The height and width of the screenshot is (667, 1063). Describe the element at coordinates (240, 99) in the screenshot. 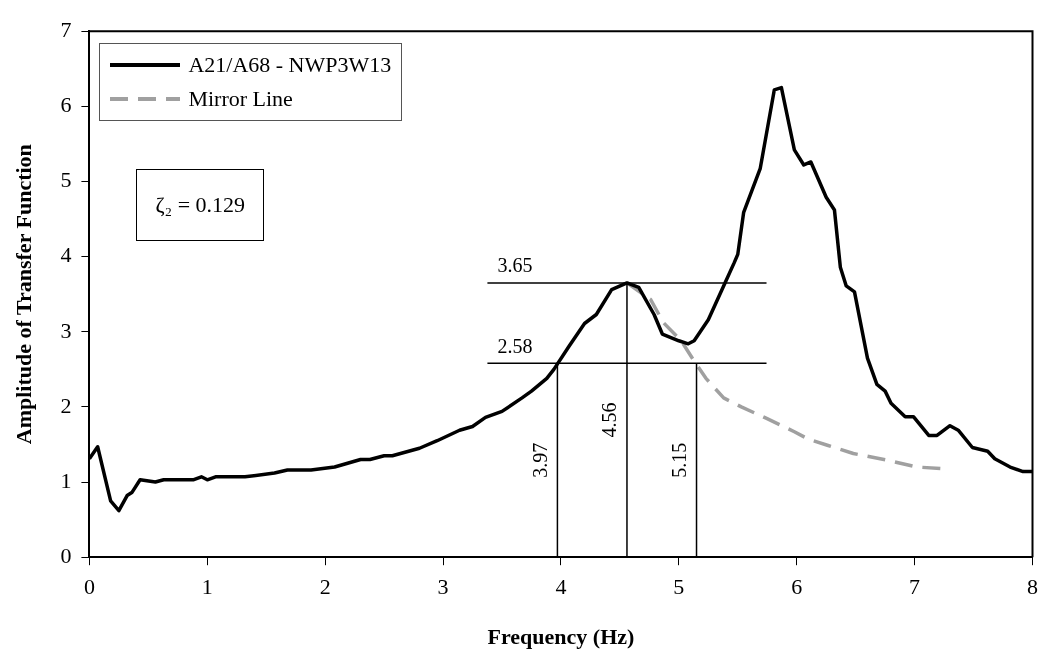

I see `legend-label: Mirror Line` at that location.